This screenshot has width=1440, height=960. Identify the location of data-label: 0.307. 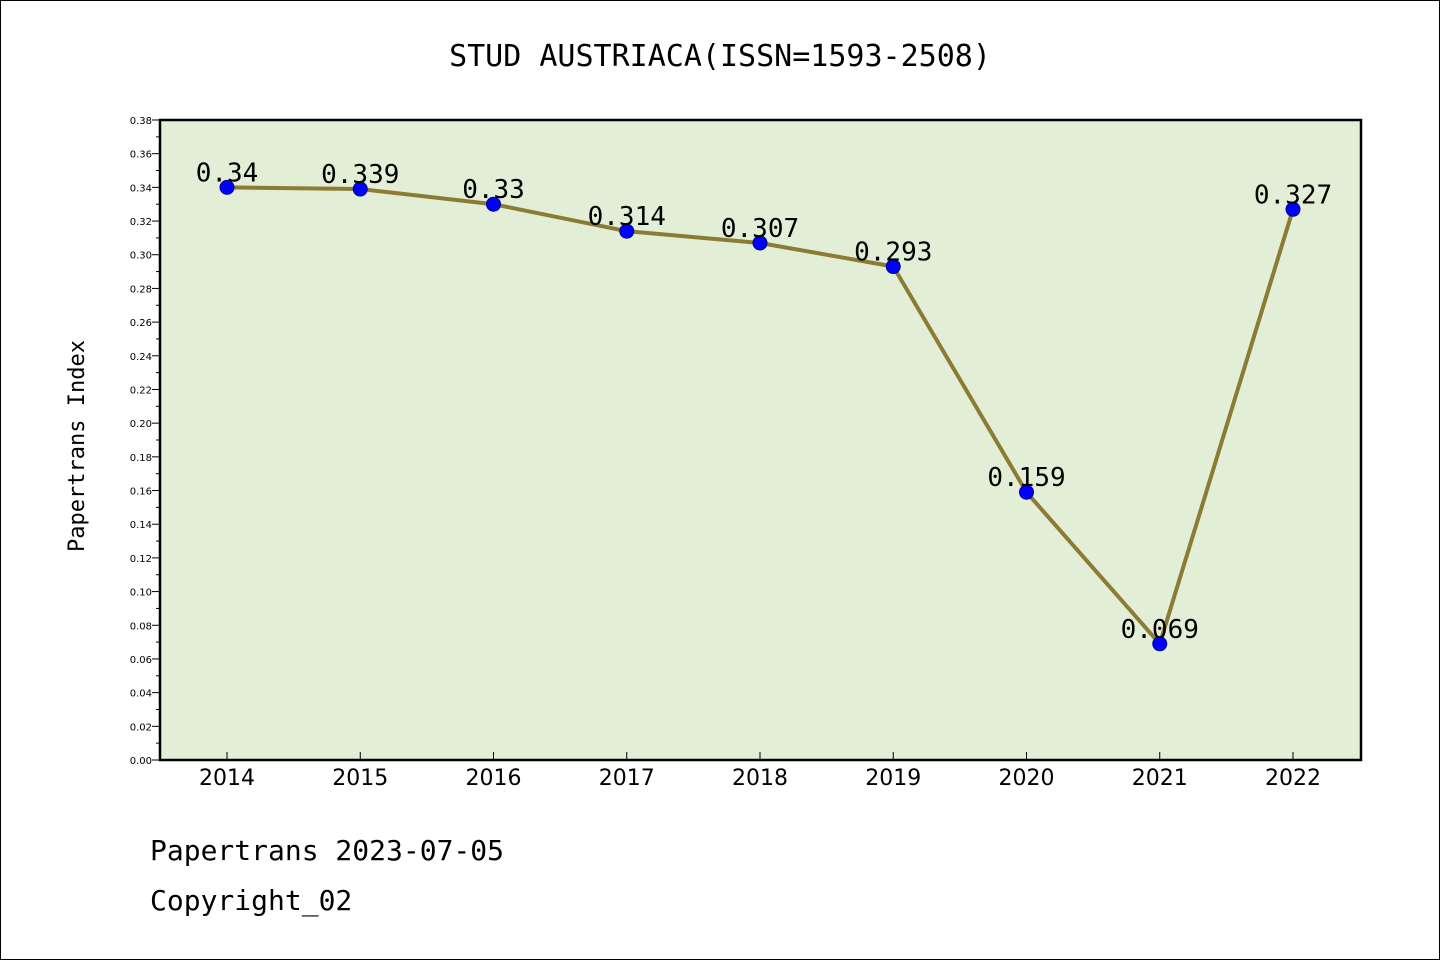
(760, 229).